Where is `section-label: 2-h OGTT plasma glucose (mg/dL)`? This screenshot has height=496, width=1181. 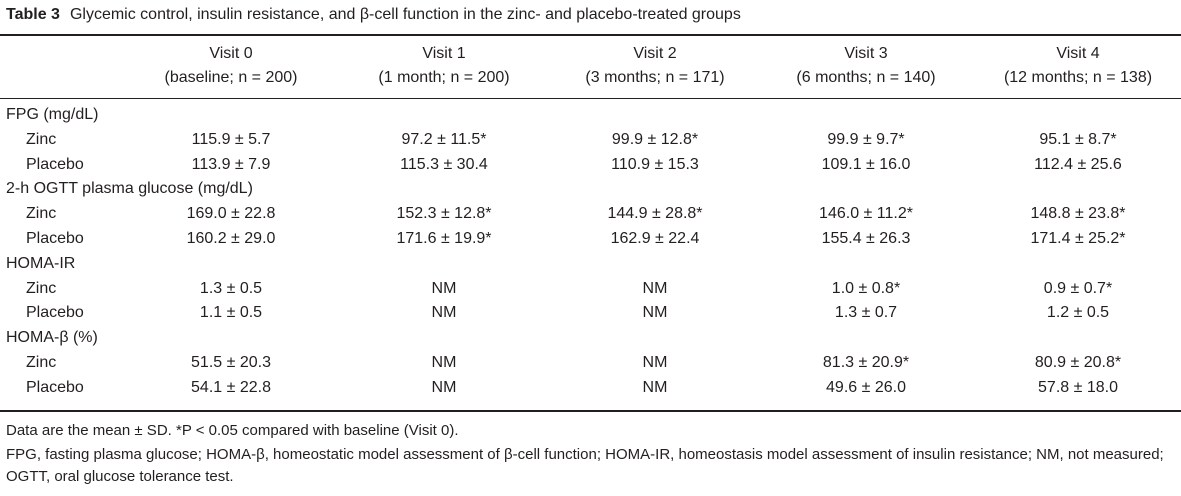
section-label: 2-h OGTT plasma glucose (mg/dL) is located at coordinates (129, 189).